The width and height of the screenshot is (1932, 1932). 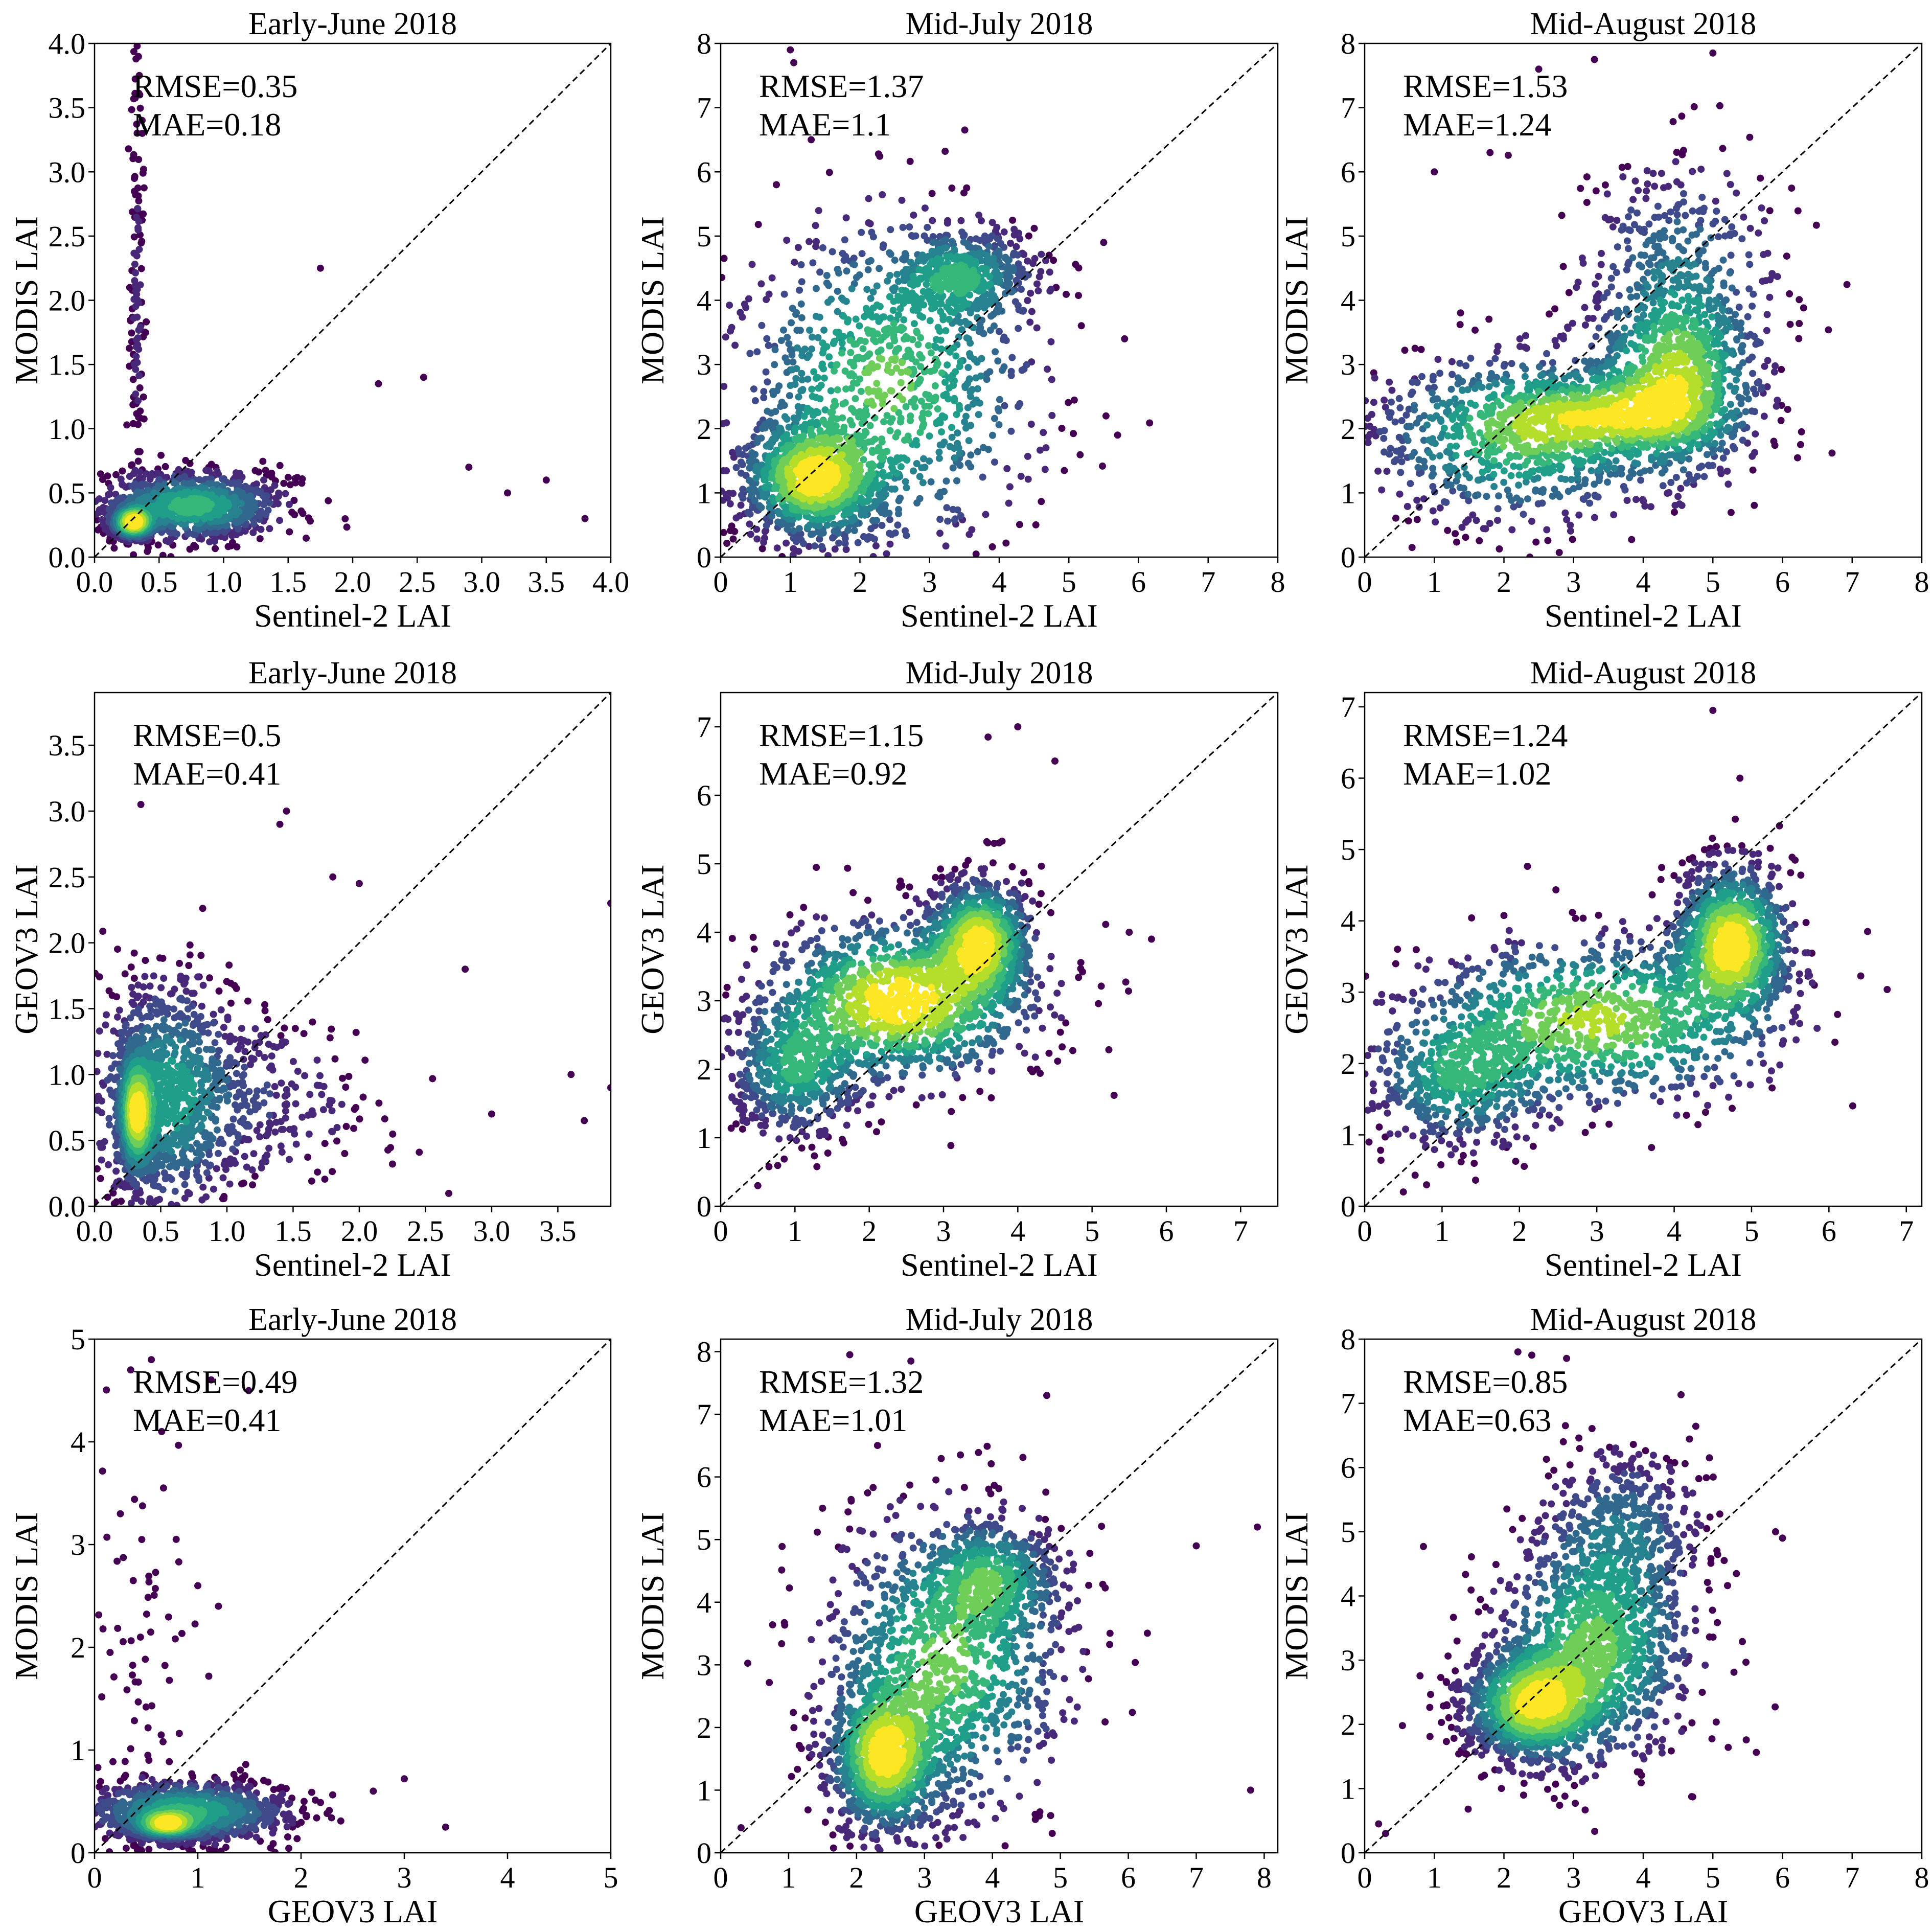 What do you see at coordinates (353, 300) in the screenshot?
I see `identity-line` at bounding box center [353, 300].